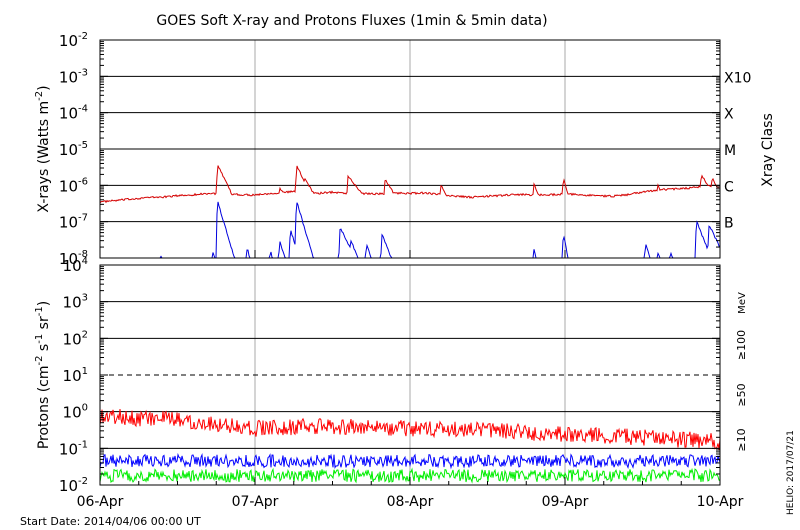 The width and height of the screenshot is (800, 530). I want to click on xray-class-label: C, so click(729, 187).